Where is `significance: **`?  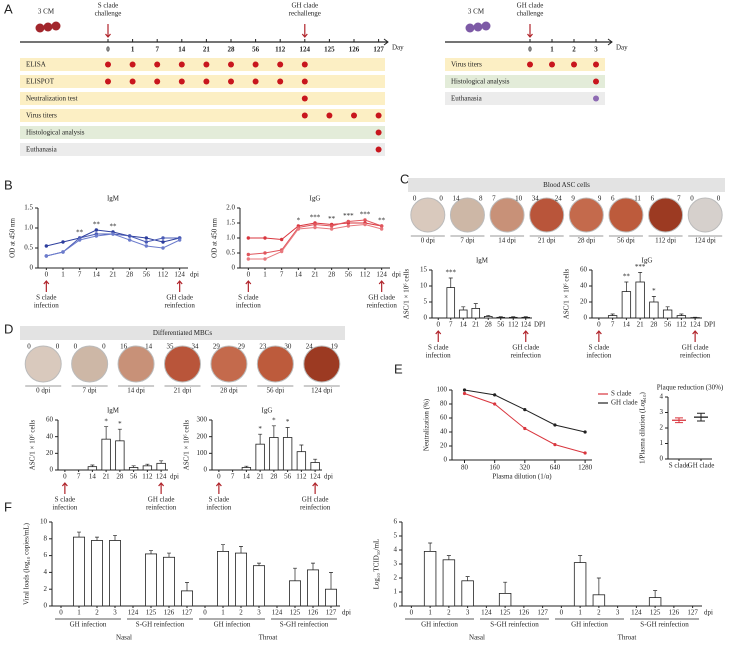 significance: ** is located at coordinates (627, 277).